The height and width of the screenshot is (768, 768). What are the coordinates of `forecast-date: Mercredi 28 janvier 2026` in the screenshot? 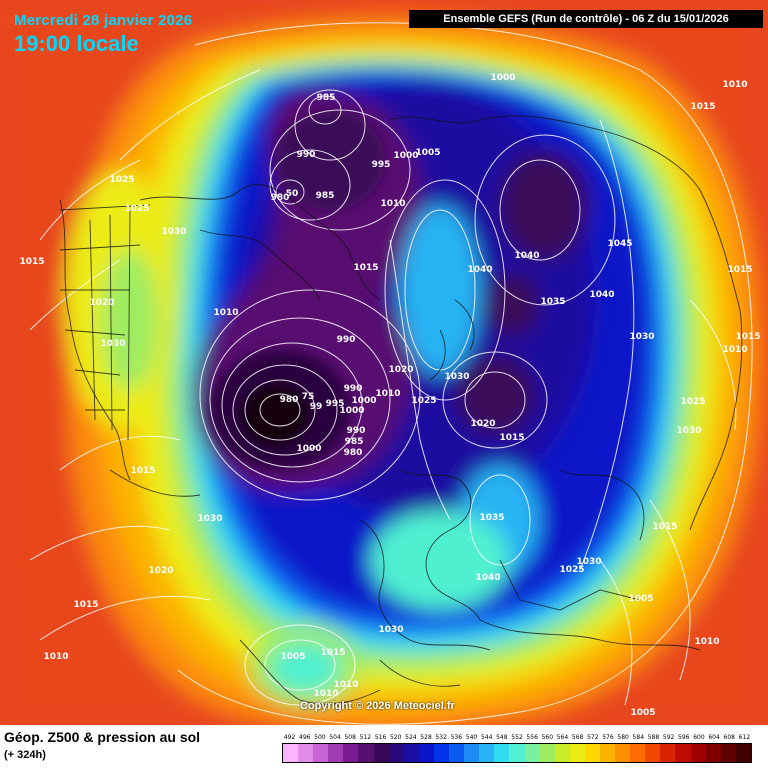 It's located at (103, 20).